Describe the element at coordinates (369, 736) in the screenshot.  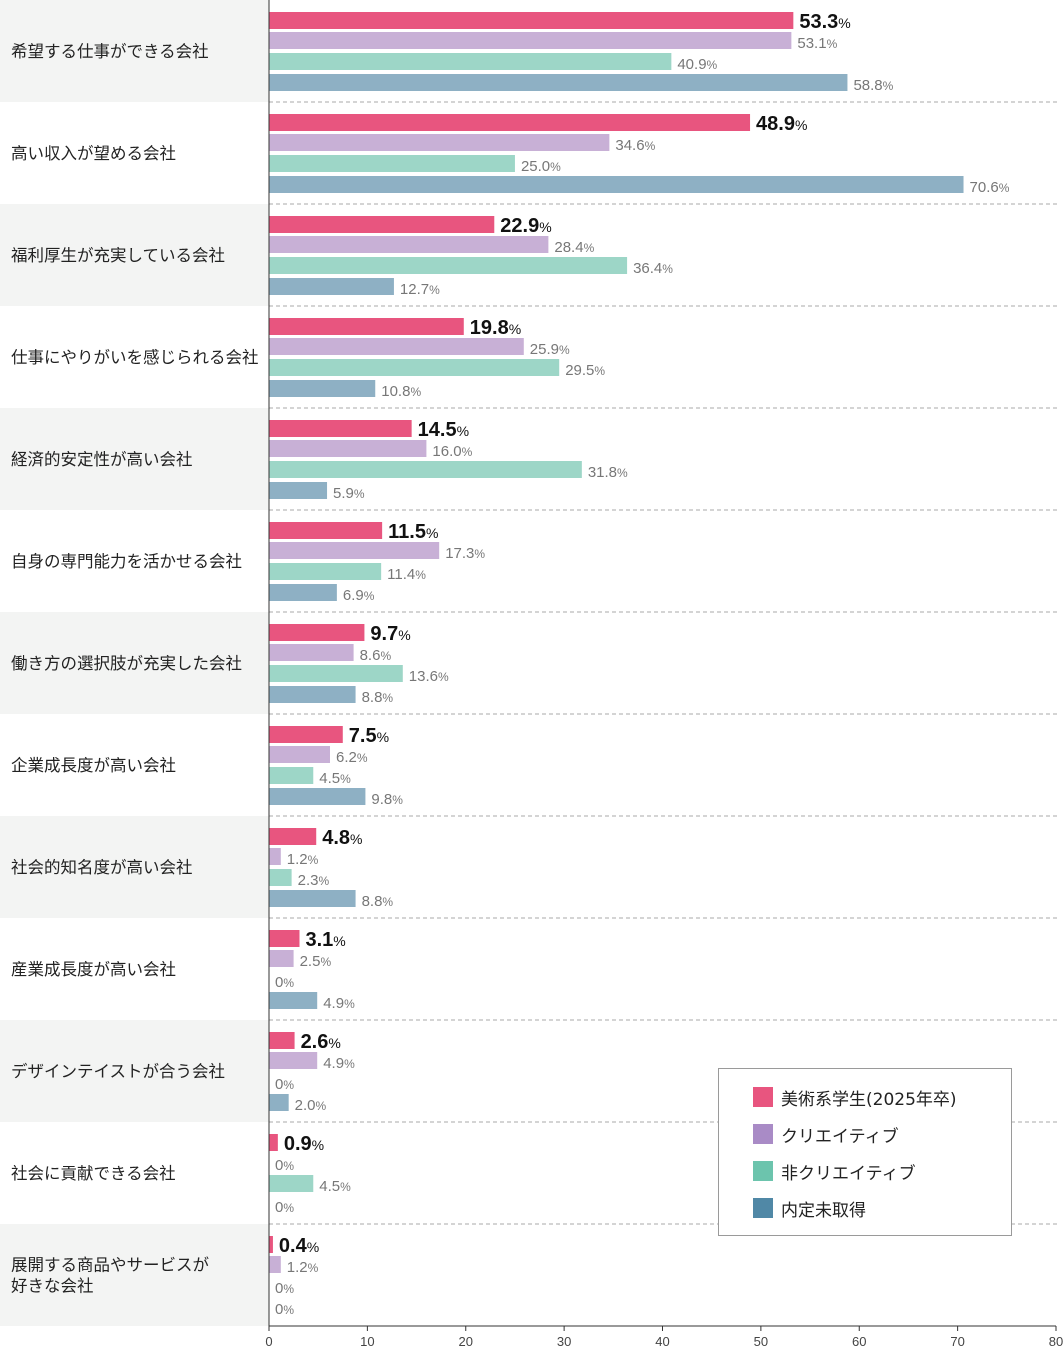
I see `value-label: 7.5%` at that location.